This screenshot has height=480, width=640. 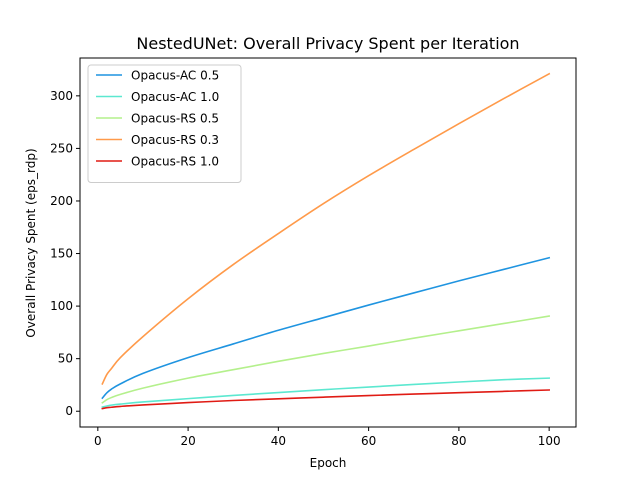 I want to click on x-tick-label: 60, so click(x=368, y=441).